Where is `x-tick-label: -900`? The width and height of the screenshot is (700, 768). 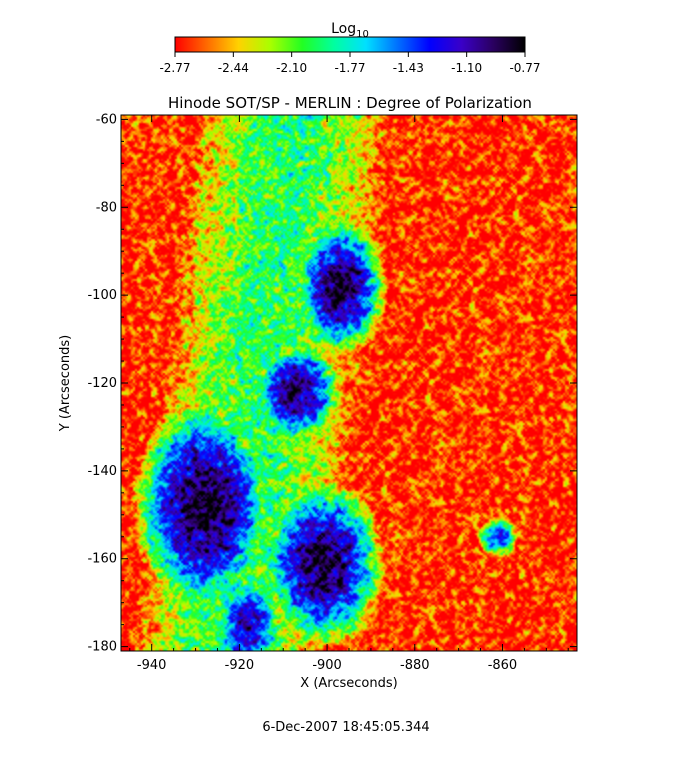
x-tick-label: -900 is located at coordinates (327, 665).